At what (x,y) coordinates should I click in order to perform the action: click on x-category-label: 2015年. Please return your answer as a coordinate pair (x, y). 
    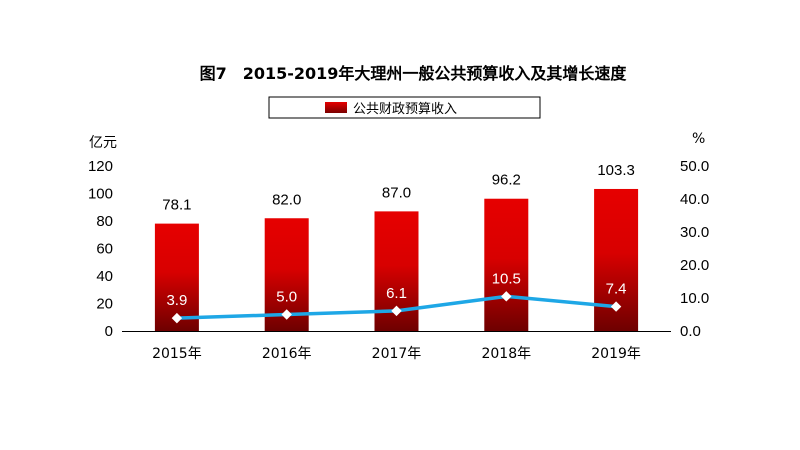
    Looking at the image, I should click on (177, 354).